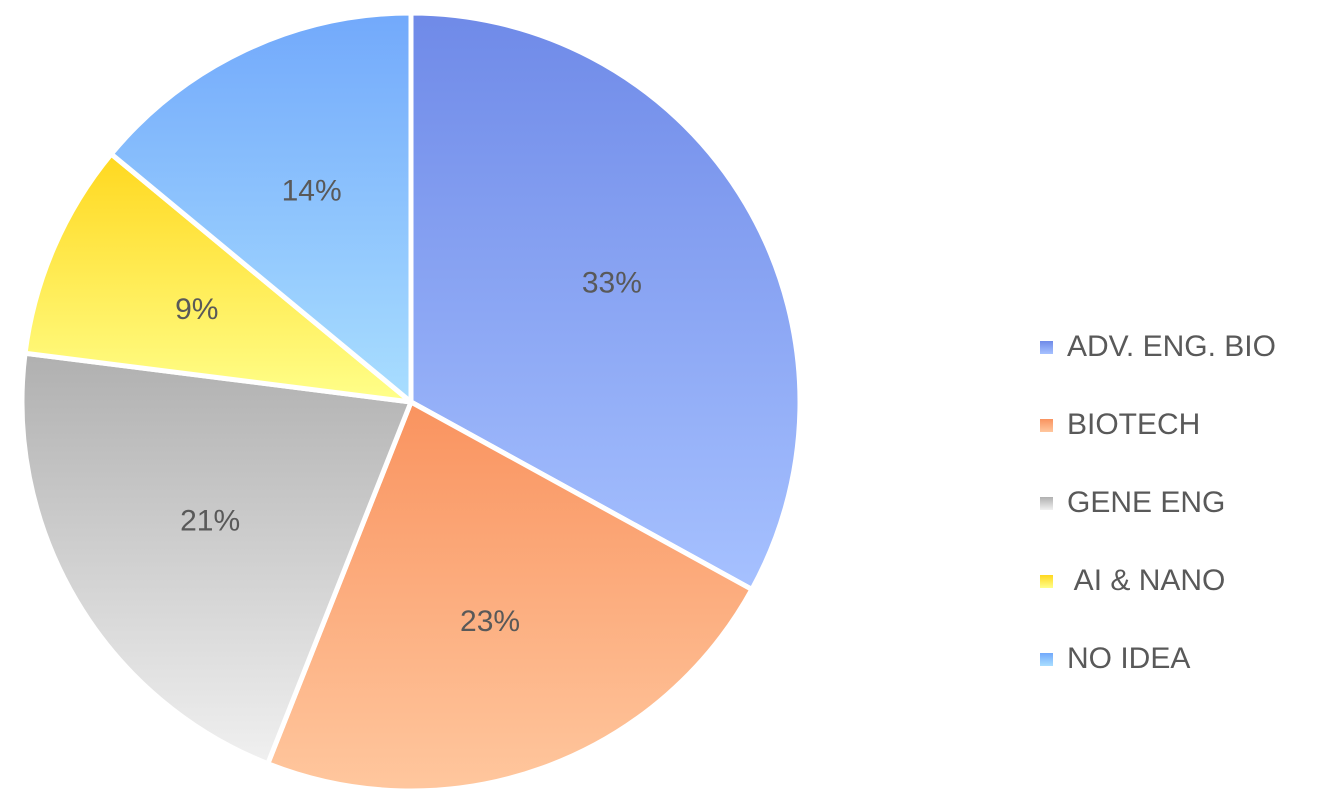  What do you see at coordinates (1134, 424) in the screenshot?
I see `legend-label: BIOTECH` at bounding box center [1134, 424].